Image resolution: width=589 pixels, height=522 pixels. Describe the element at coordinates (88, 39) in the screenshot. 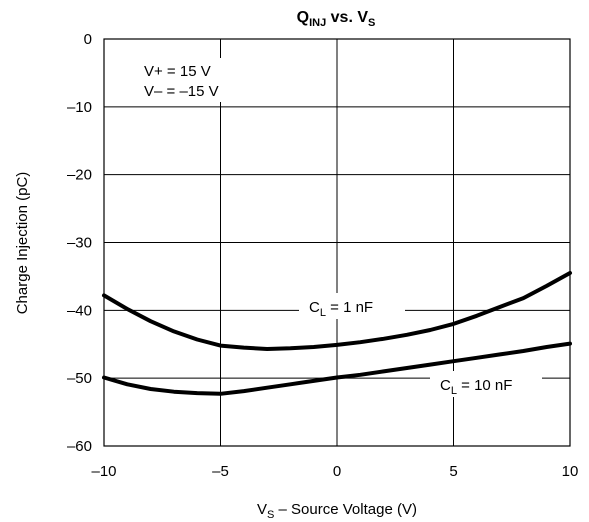

I see `y-tick-label: 0` at that location.